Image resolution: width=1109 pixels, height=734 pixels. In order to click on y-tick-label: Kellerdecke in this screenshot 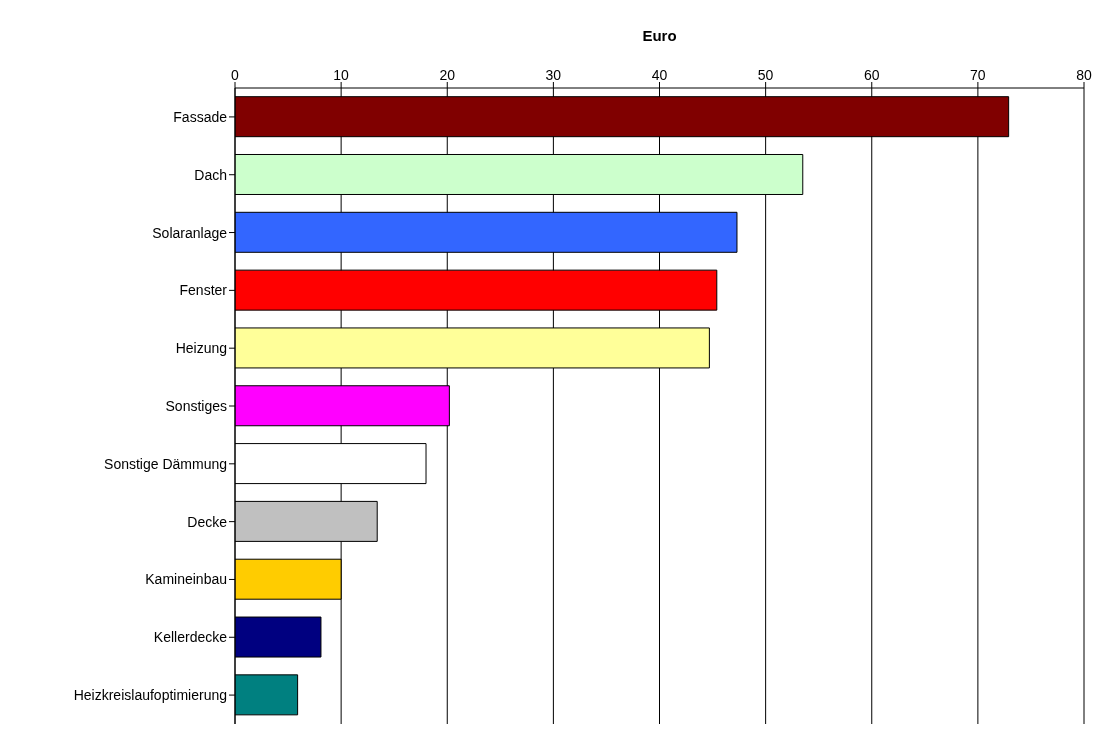, I will do `click(190, 637)`.